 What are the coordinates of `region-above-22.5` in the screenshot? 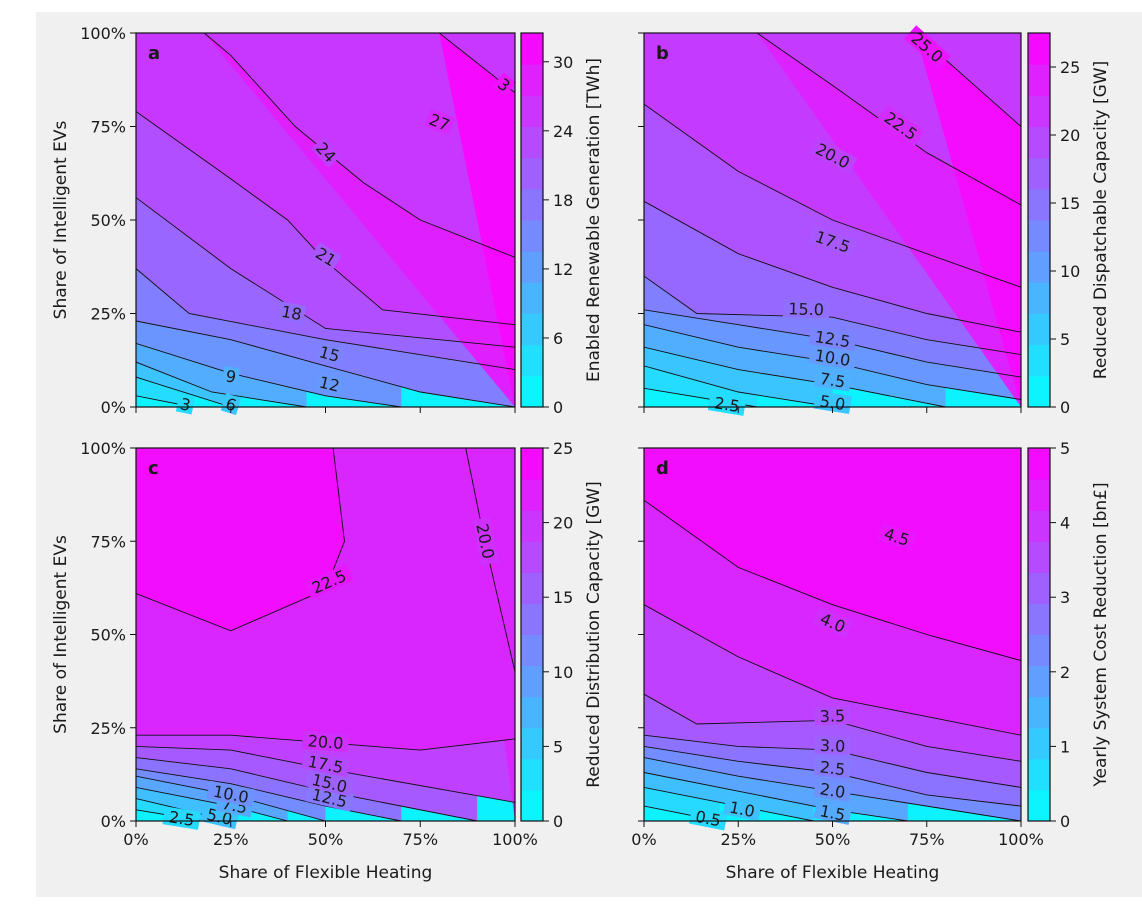 It's located at (889, 220).